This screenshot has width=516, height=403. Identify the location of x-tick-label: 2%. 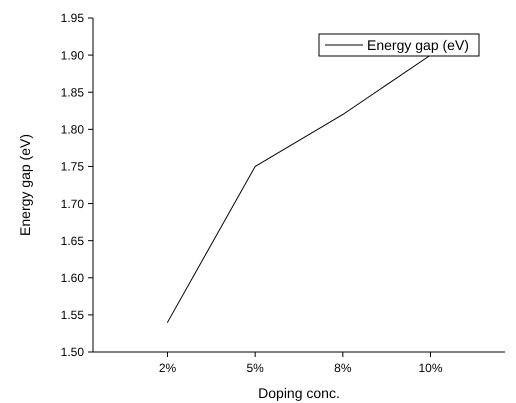
(167, 368).